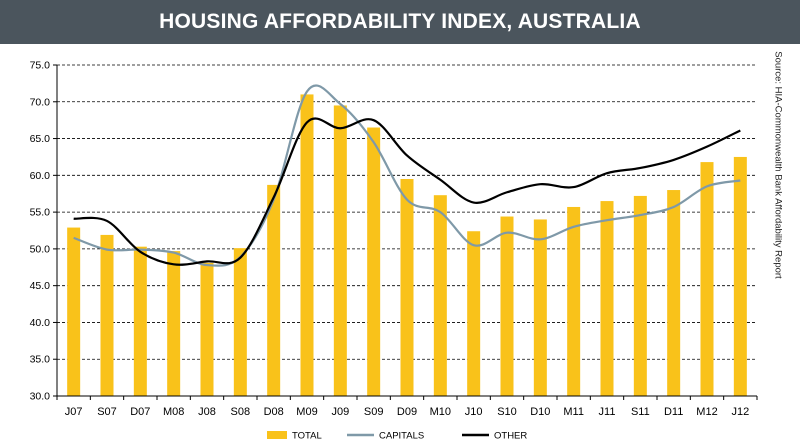  I want to click on x-tick-label: M11, so click(573, 412).